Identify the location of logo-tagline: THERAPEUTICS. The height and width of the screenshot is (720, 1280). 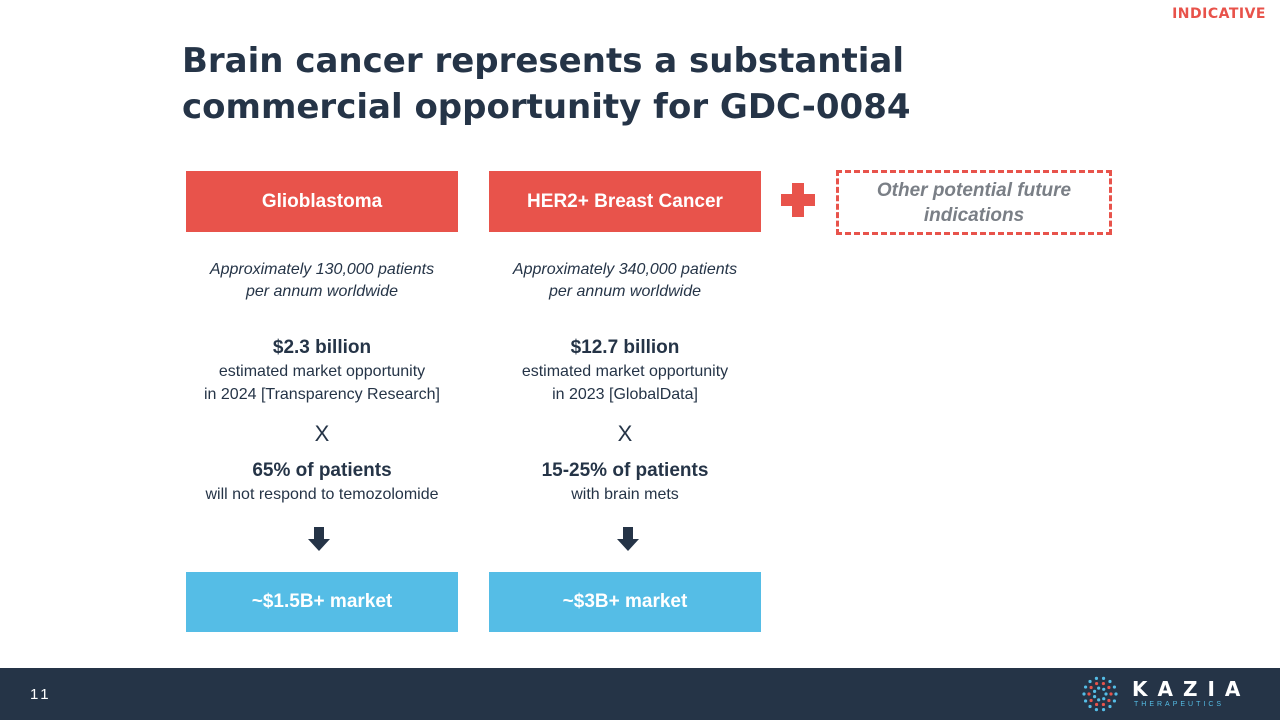
(1179, 704).